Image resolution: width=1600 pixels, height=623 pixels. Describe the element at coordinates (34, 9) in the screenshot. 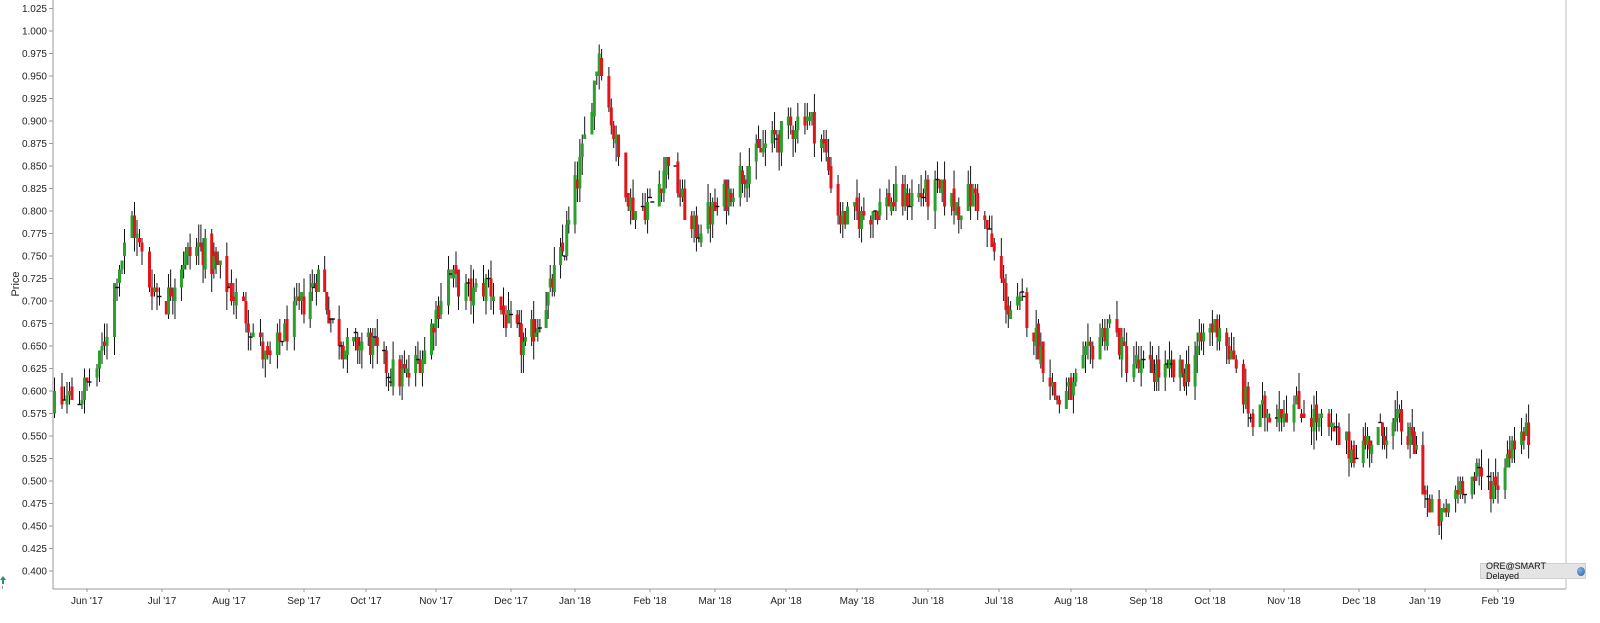

I see `y-tick-label: 1.025` at that location.